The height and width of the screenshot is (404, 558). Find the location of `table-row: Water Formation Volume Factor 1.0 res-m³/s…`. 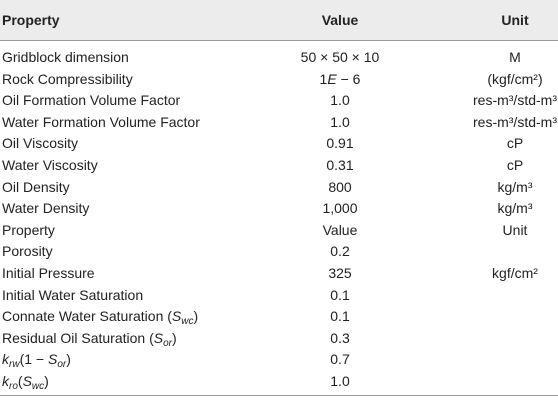

table-row: Water Formation Volume Factor 1.0 res-m³/s… is located at coordinates (279, 123).